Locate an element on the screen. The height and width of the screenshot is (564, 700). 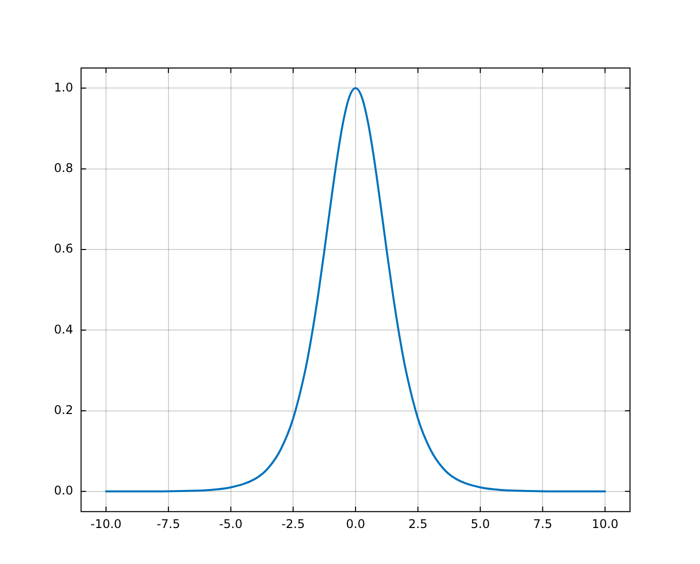
x-tick-label: -2.5 is located at coordinates (293, 523).